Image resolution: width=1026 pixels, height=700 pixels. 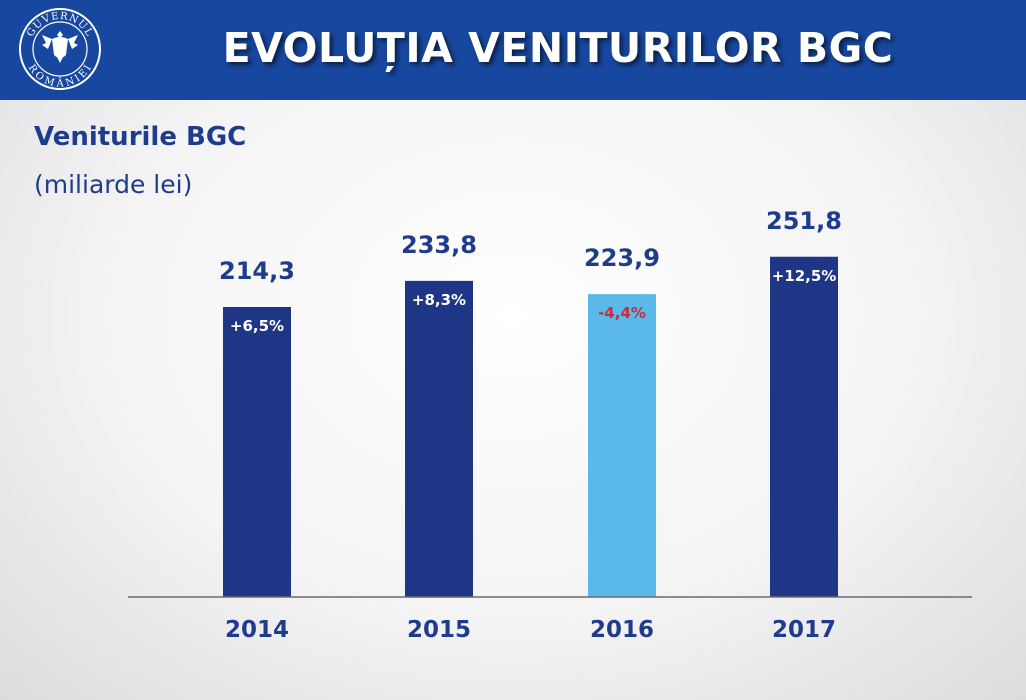 I want to click on chart-title: Veniturile BGC, so click(x=140, y=137).